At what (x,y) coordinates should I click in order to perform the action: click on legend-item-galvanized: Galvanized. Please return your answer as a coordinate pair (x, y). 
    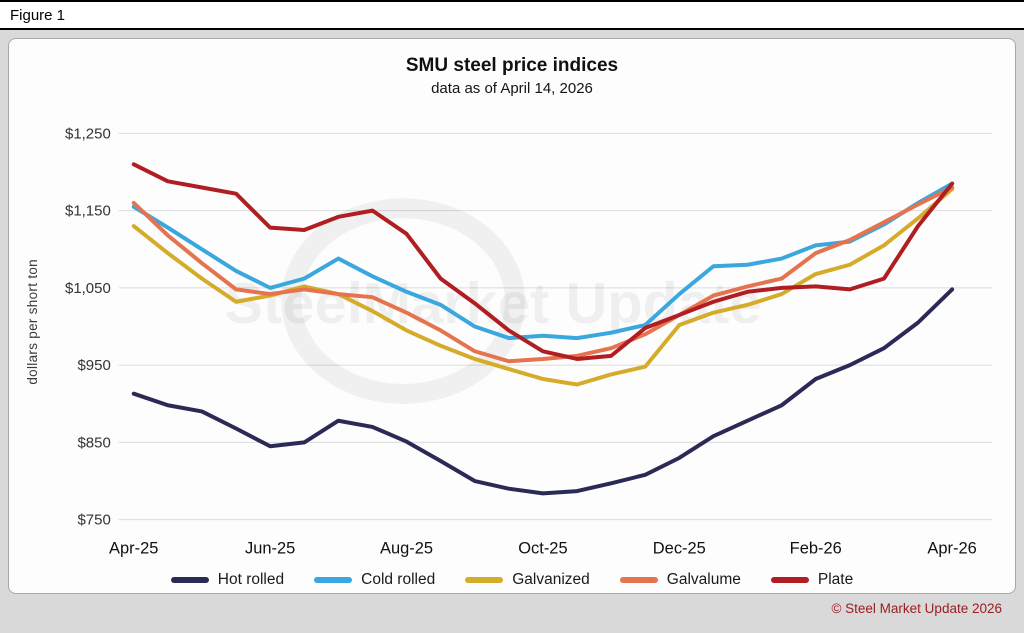
    Looking at the image, I should click on (527, 580).